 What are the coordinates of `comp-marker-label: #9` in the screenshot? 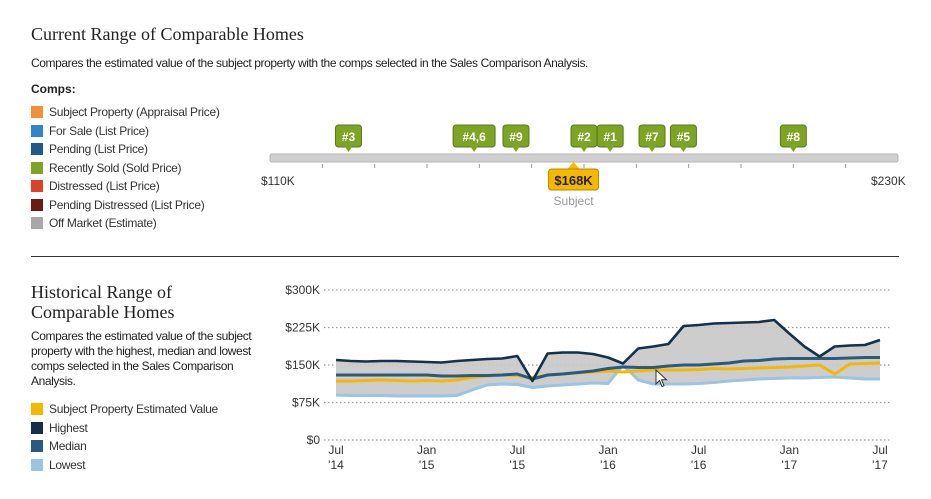 It's located at (516, 137).